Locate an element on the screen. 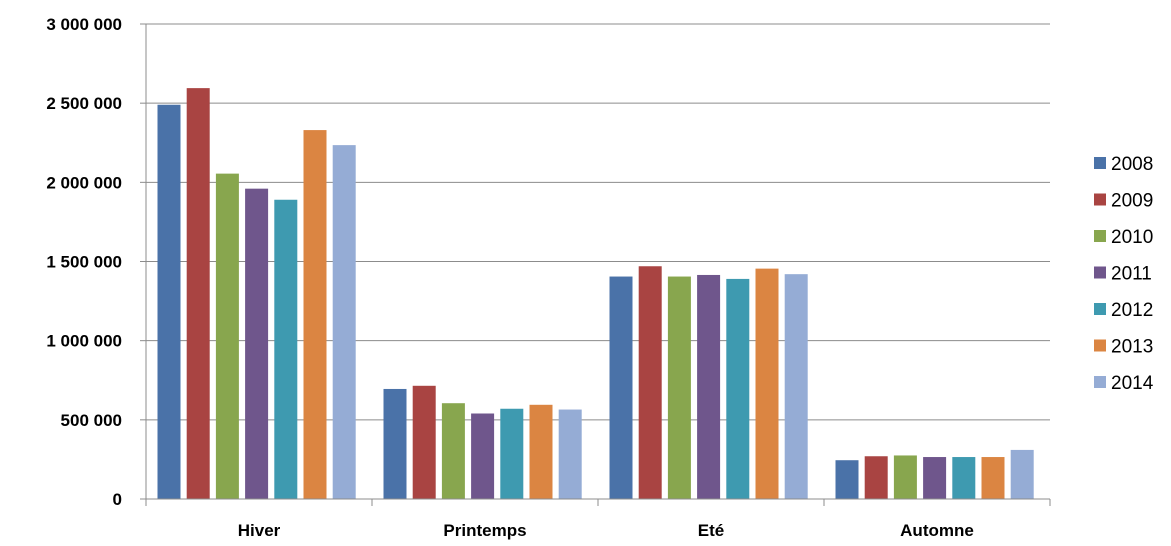 This screenshot has width=1171, height=546. bar-hiver-2012 is located at coordinates (286, 349).